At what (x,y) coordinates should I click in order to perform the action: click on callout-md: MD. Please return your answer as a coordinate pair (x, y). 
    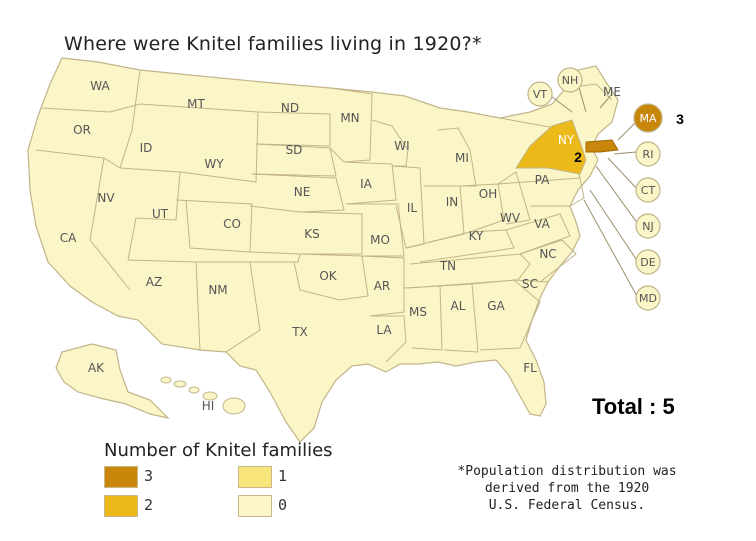
    Looking at the image, I should click on (648, 298).